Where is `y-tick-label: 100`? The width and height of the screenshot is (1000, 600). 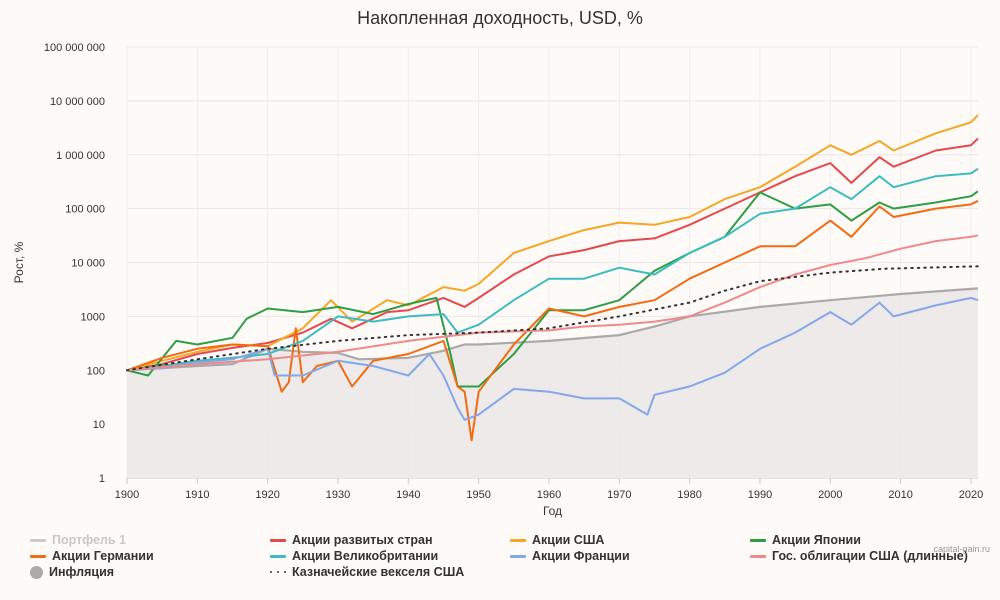
y-tick-label: 100 is located at coordinates (96, 371).